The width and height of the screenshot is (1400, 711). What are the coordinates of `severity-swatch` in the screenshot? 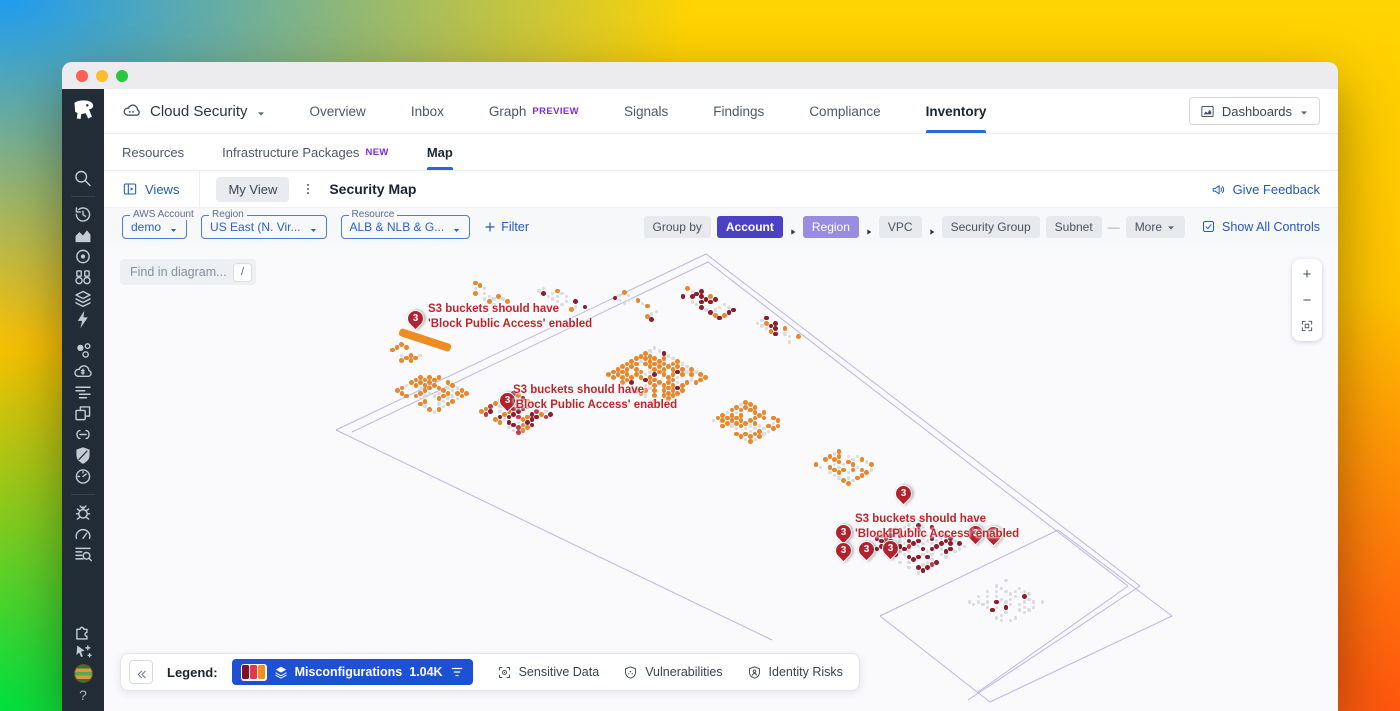 It's located at (253, 672).